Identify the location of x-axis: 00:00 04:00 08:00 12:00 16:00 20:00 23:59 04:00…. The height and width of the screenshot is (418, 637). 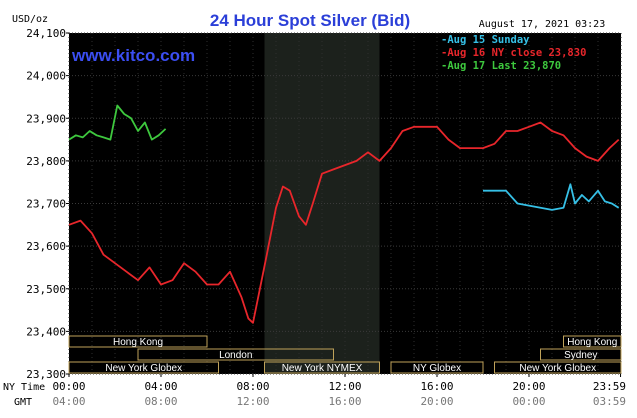
(339, 391).